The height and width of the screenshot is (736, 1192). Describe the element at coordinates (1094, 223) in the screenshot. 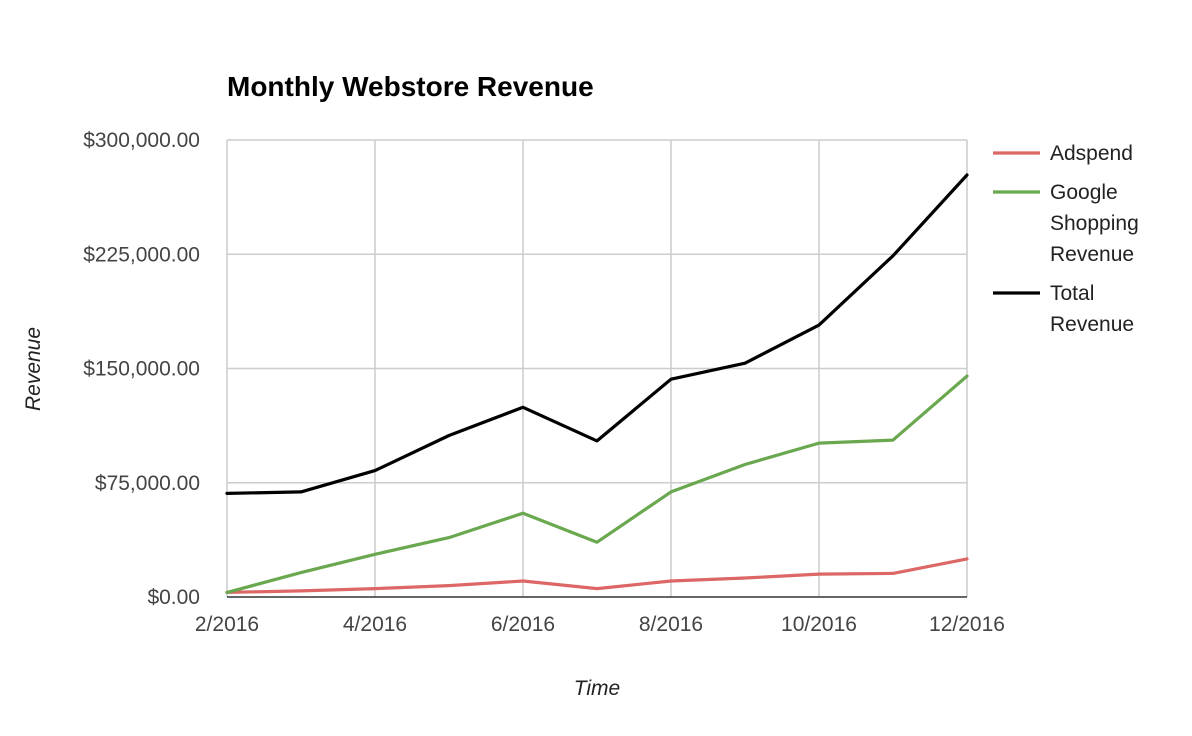

I see `legend-label: Shopping` at that location.